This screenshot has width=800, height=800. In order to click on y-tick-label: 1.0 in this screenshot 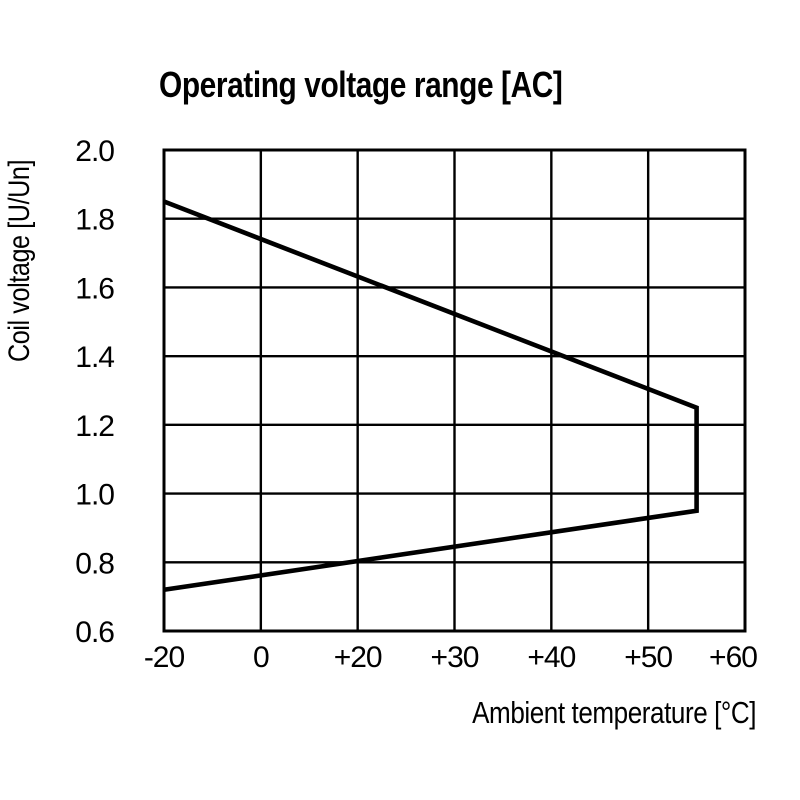, I will do `click(94, 495)`.